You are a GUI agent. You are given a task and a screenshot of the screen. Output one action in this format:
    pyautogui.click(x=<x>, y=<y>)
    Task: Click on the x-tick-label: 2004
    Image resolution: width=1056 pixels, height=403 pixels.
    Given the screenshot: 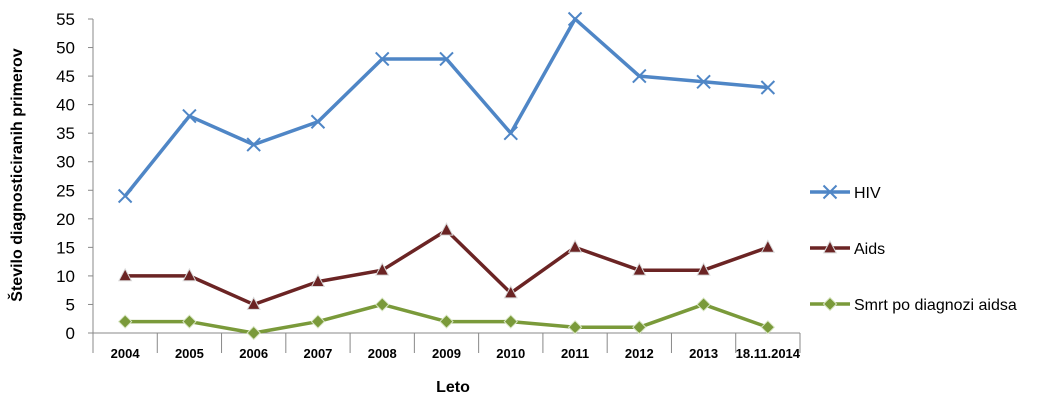 What is the action you would take?
    pyautogui.click(x=126, y=353)
    